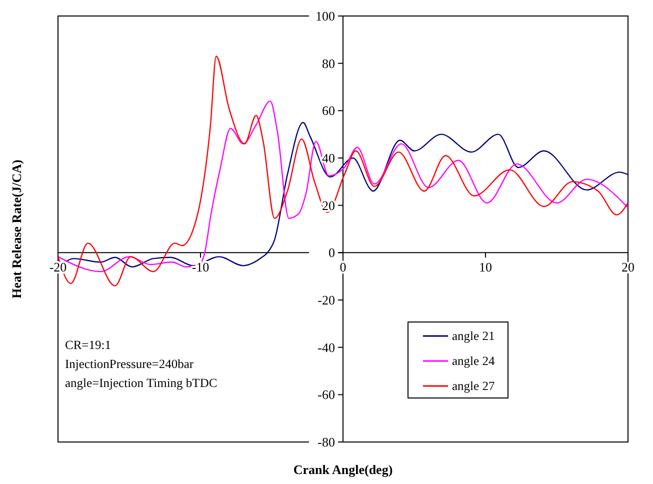 The height and width of the screenshot is (484, 653). I want to click on y-tick-label: -40, so click(326, 347).